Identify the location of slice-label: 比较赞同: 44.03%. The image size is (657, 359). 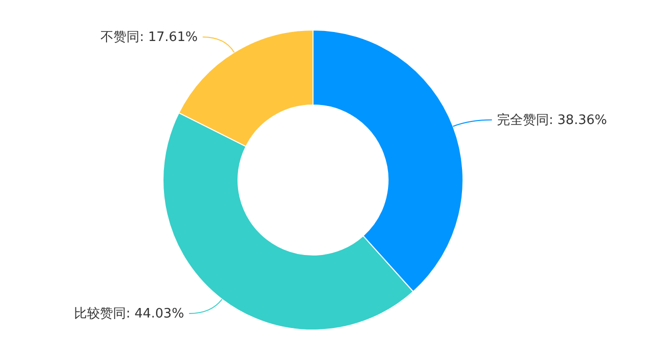
(129, 314).